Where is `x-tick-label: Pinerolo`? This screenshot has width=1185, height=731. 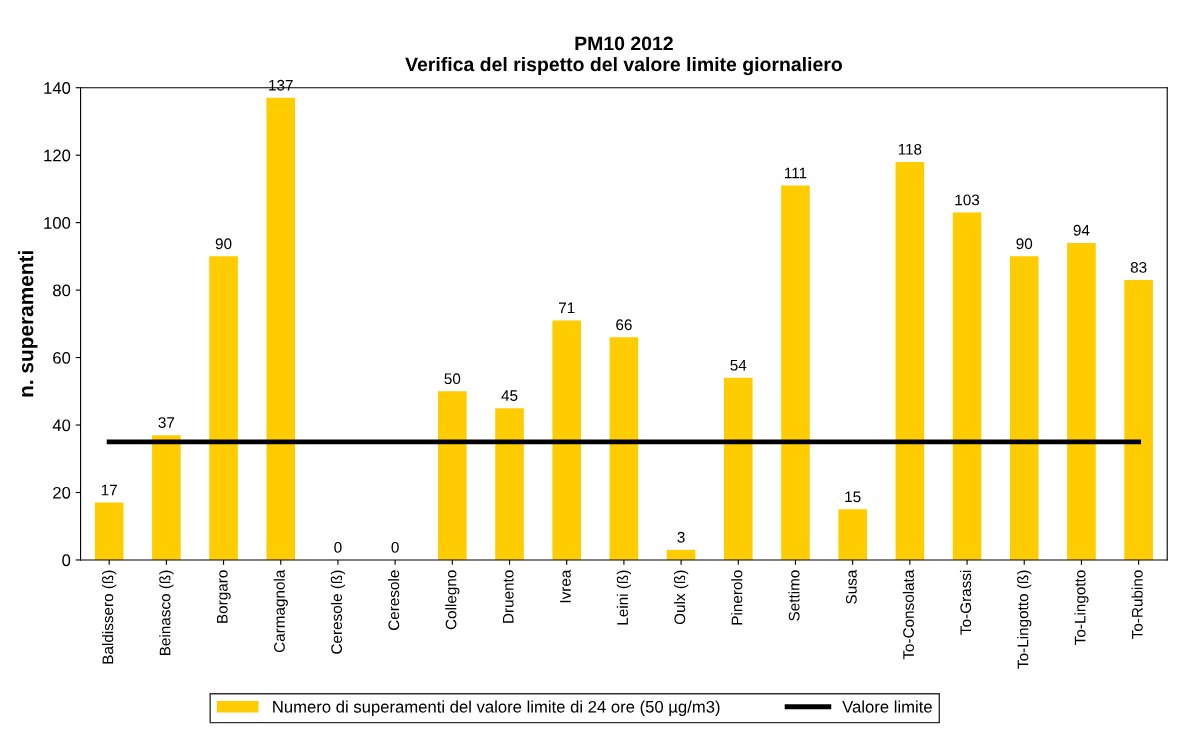 x-tick-label: Pinerolo is located at coordinates (737, 597).